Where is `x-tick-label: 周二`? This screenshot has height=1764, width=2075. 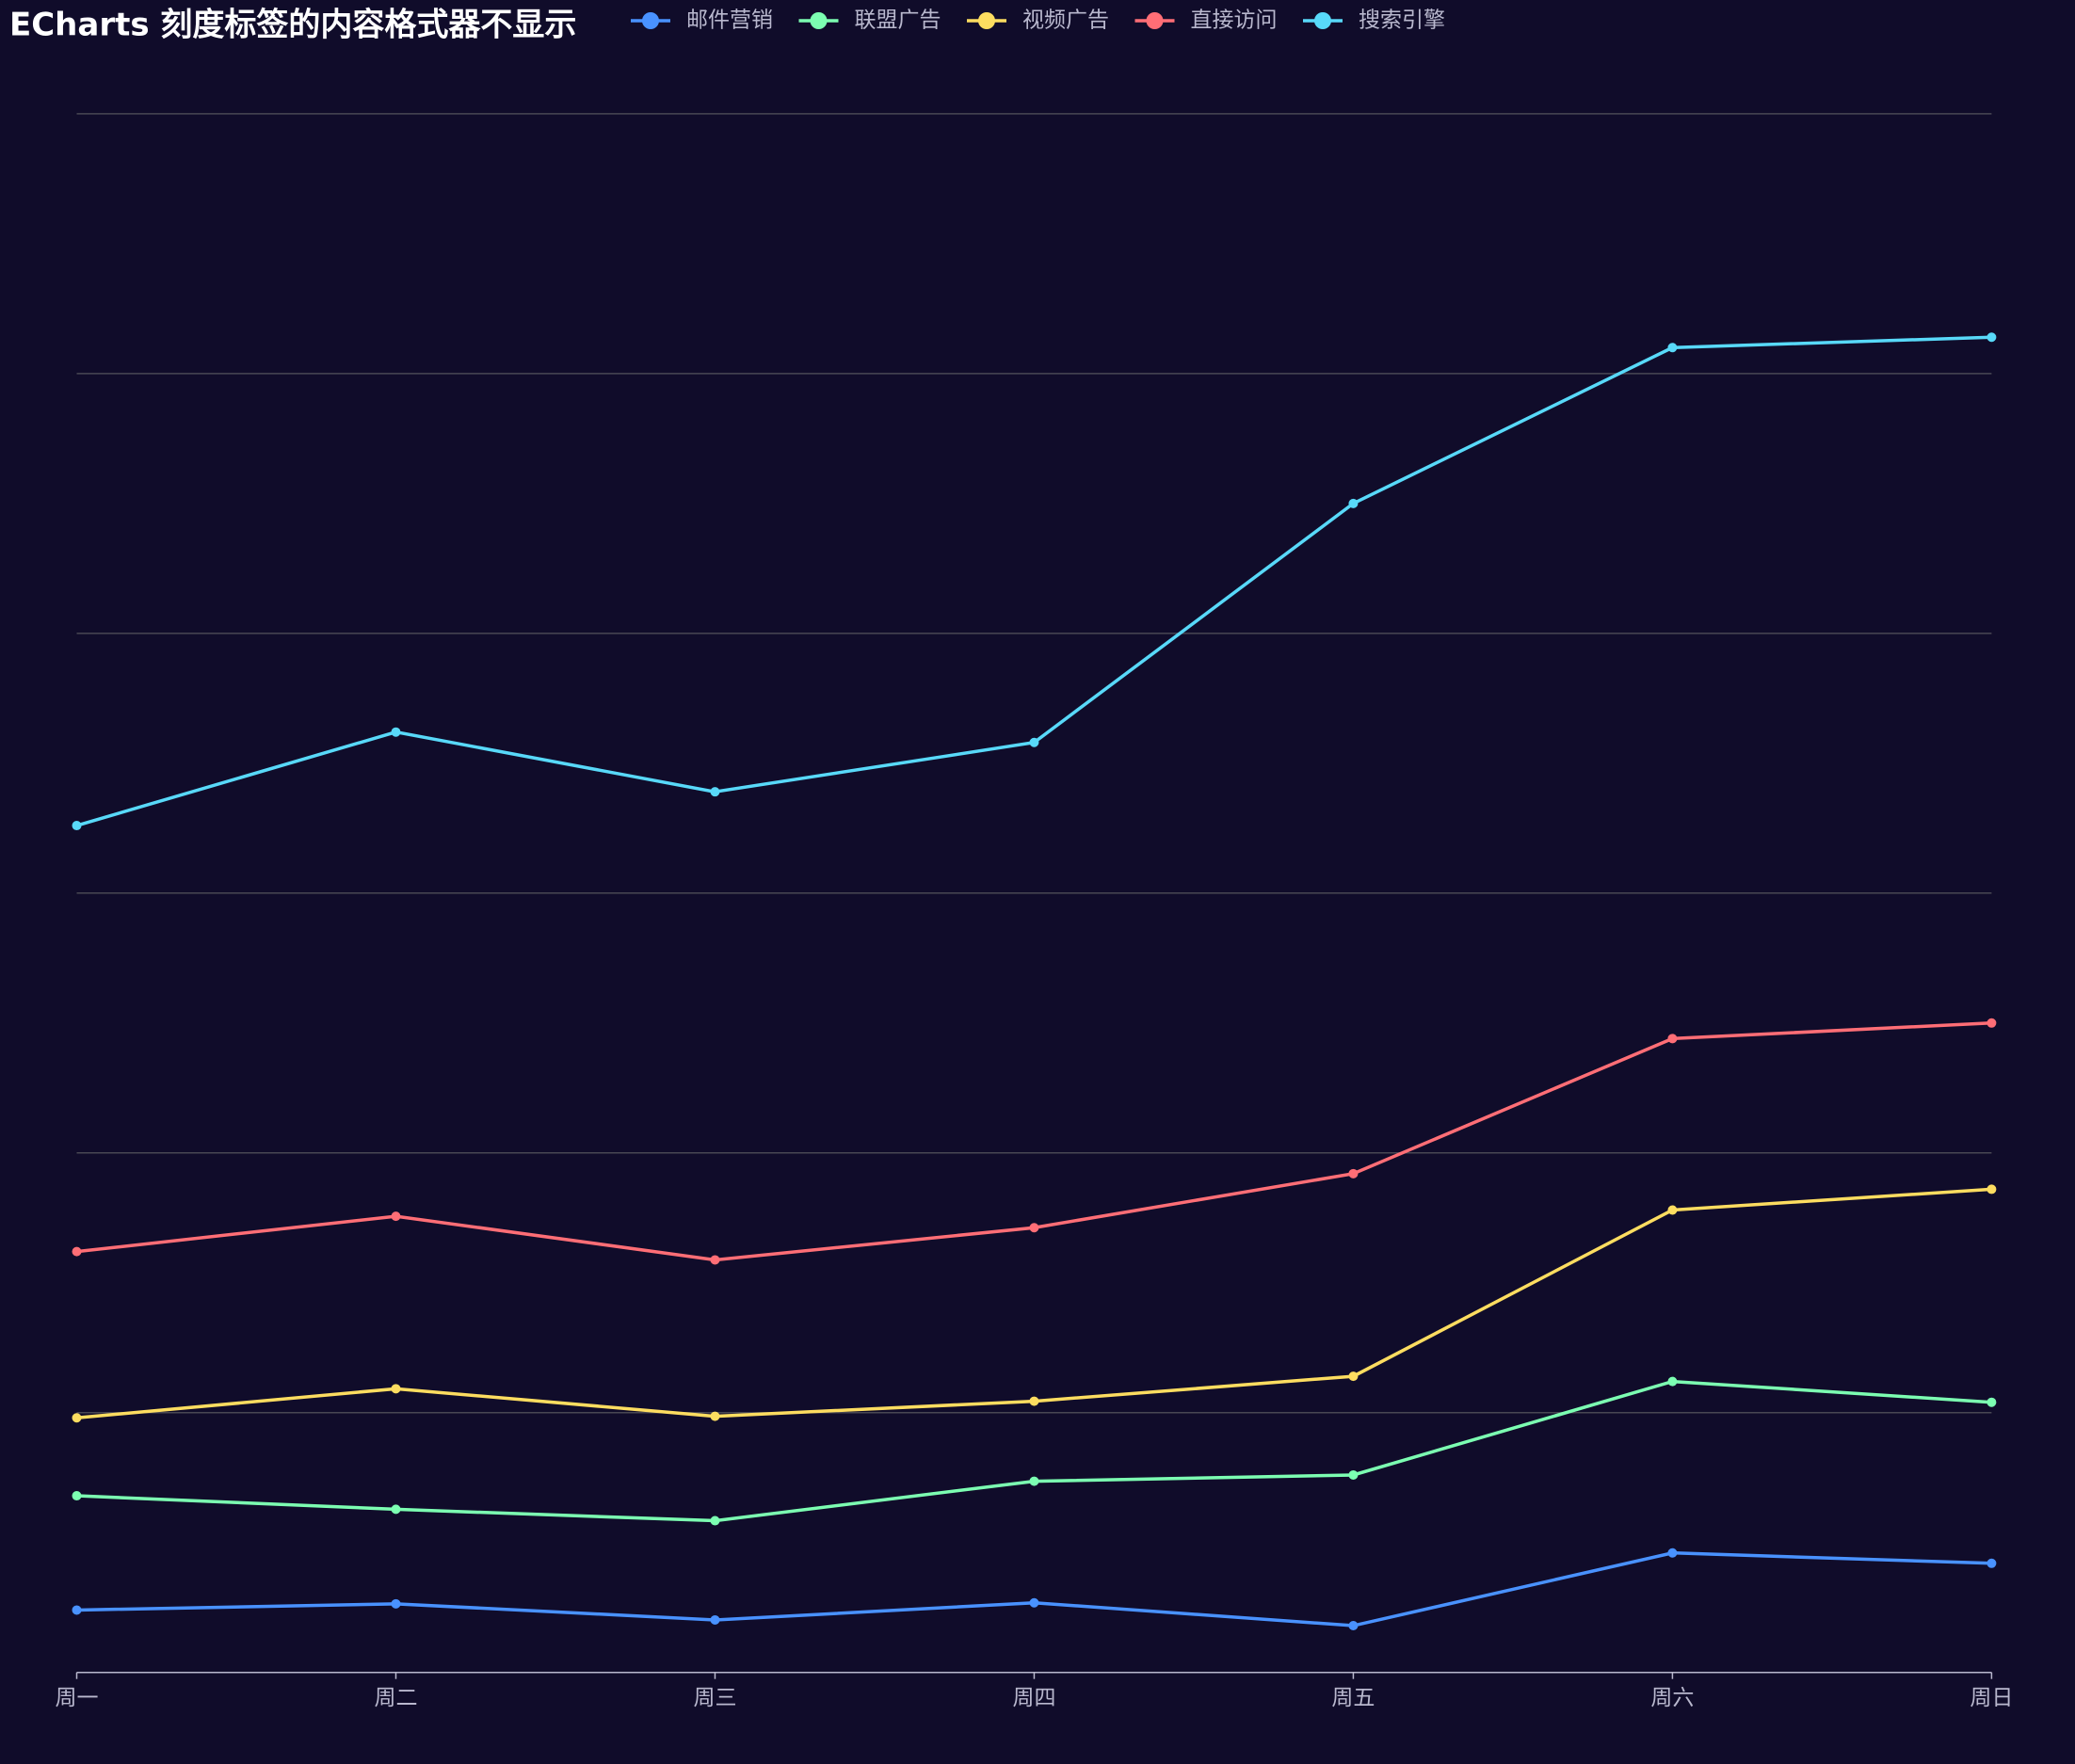
x-tick-label: 周二 is located at coordinates (396, 1698).